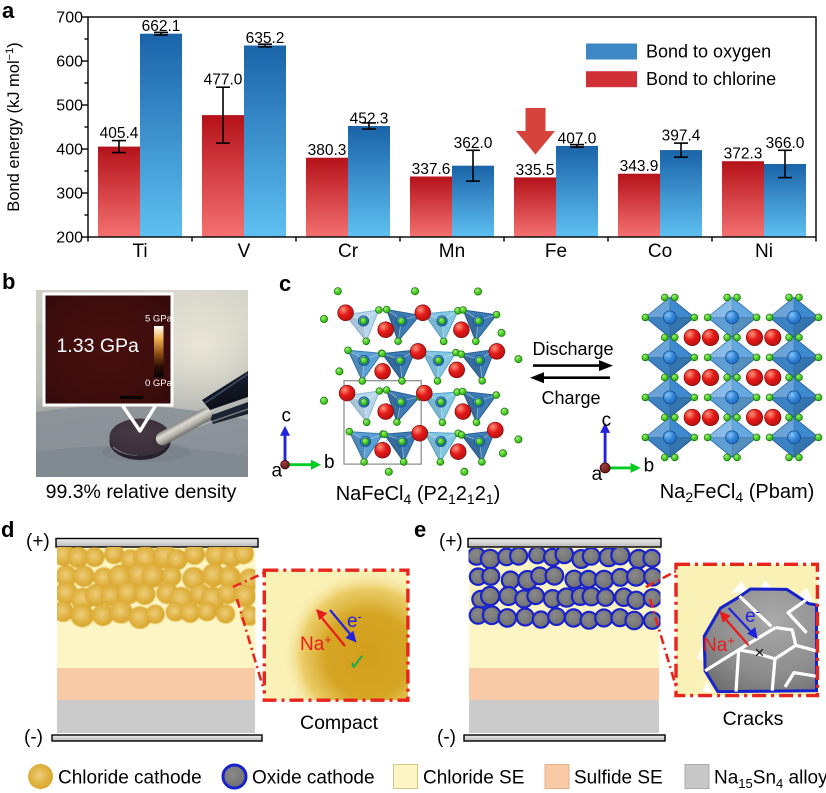  Describe the element at coordinates (764, 251) in the screenshot. I see `svg-text: Ni` at that location.